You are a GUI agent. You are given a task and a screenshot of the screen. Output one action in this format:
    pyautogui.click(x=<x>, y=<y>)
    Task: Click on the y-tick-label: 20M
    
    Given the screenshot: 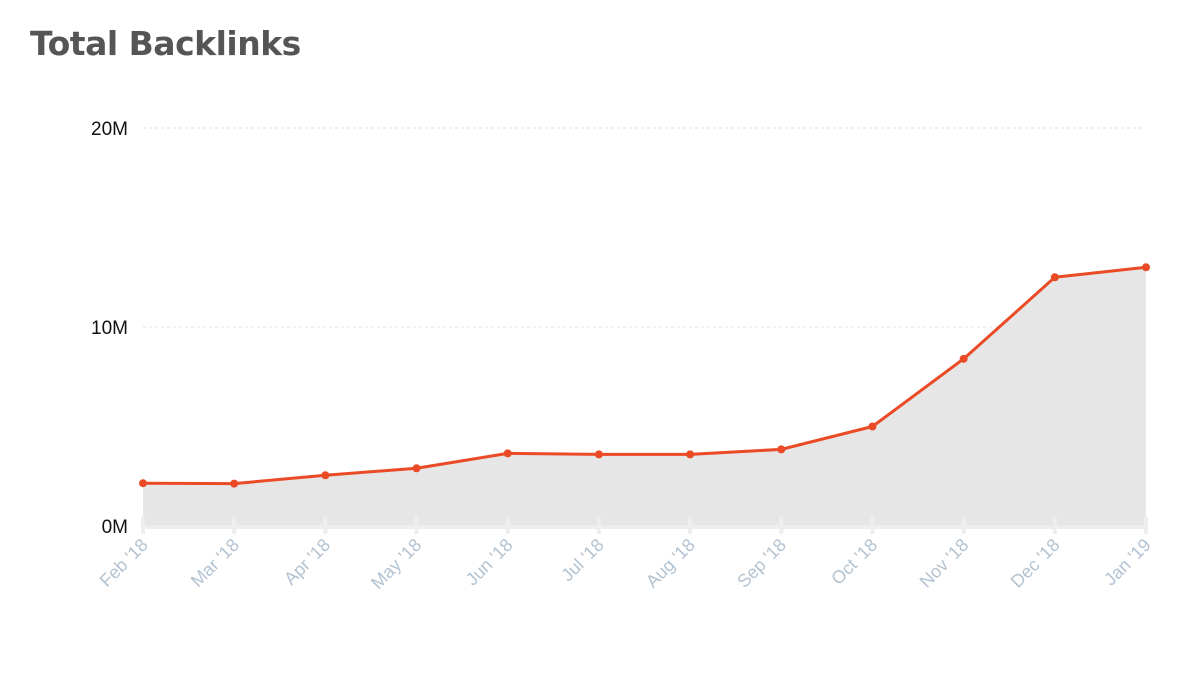 What is the action you would take?
    pyautogui.click(x=109, y=129)
    